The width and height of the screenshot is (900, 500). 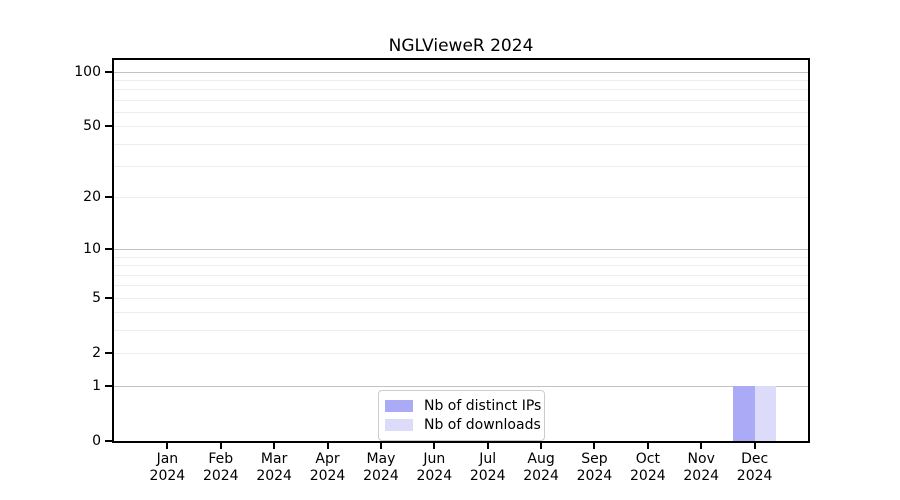 I want to click on y-tick-label: 10, so click(x=92, y=249).